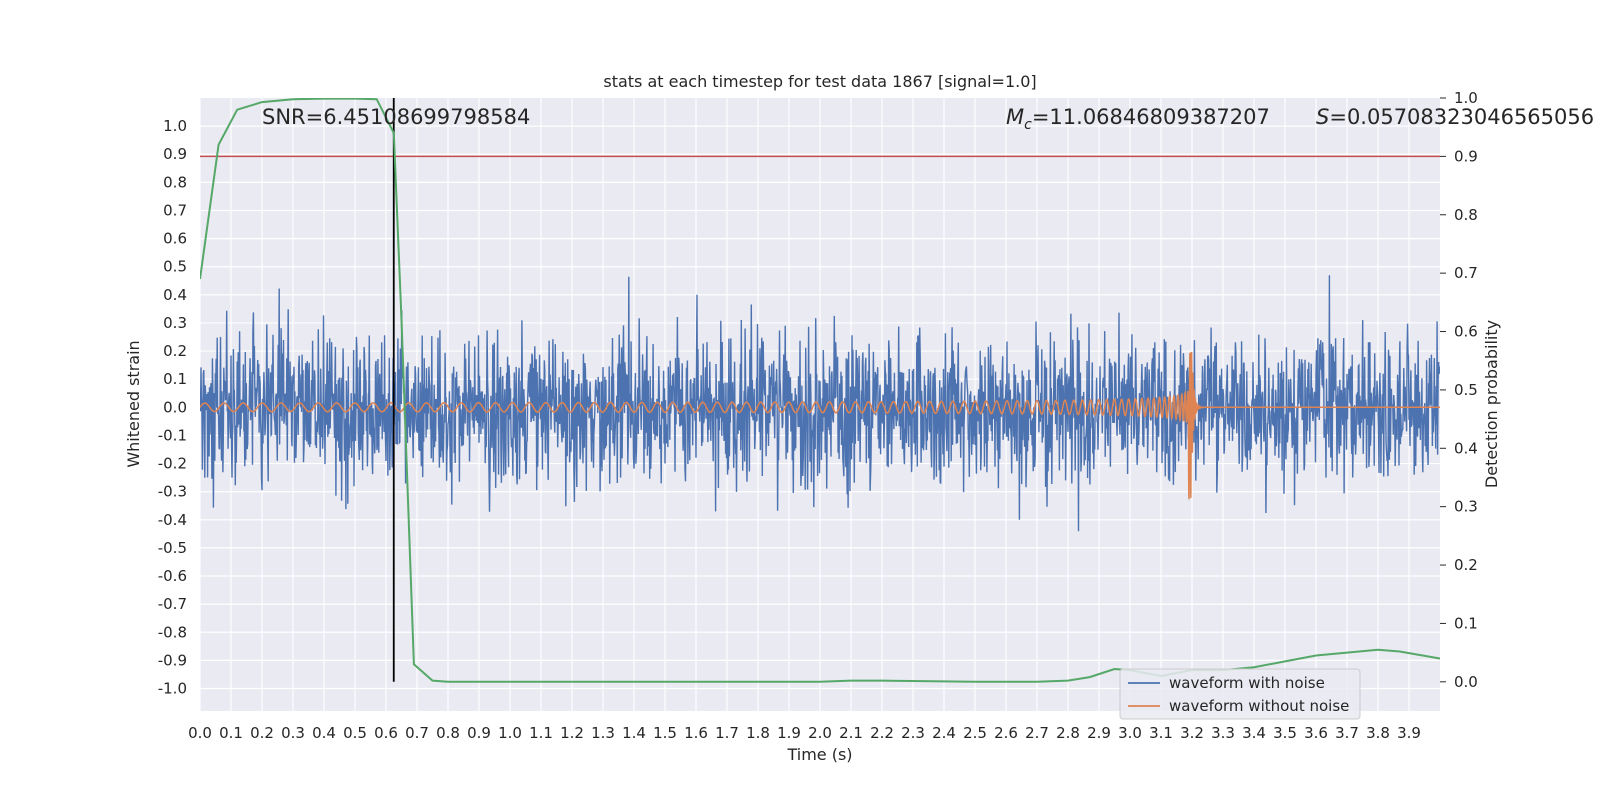 The width and height of the screenshot is (1600, 800). I want to click on x-tick-label: 1.3, so click(603, 733).